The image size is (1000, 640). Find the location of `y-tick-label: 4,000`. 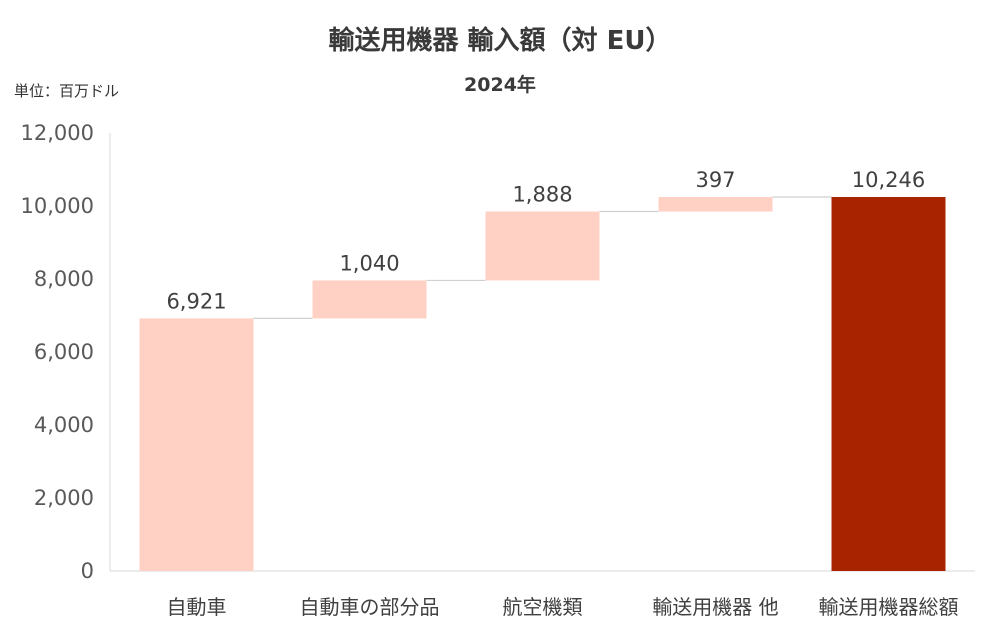

y-tick-label: 4,000 is located at coordinates (64, 425).